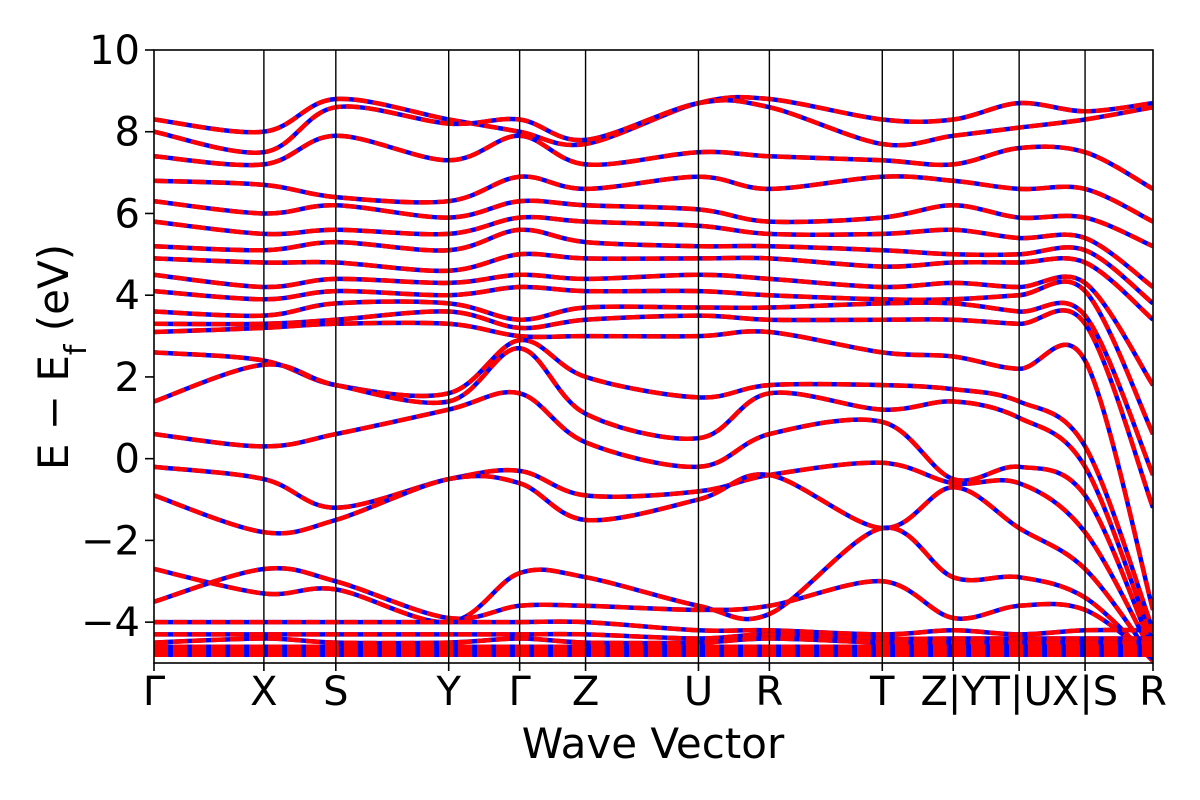  What do you see at coordinates (698, 692) in the screenshot?
I see `x-tick-label: U` at bounding box center [698, 692].